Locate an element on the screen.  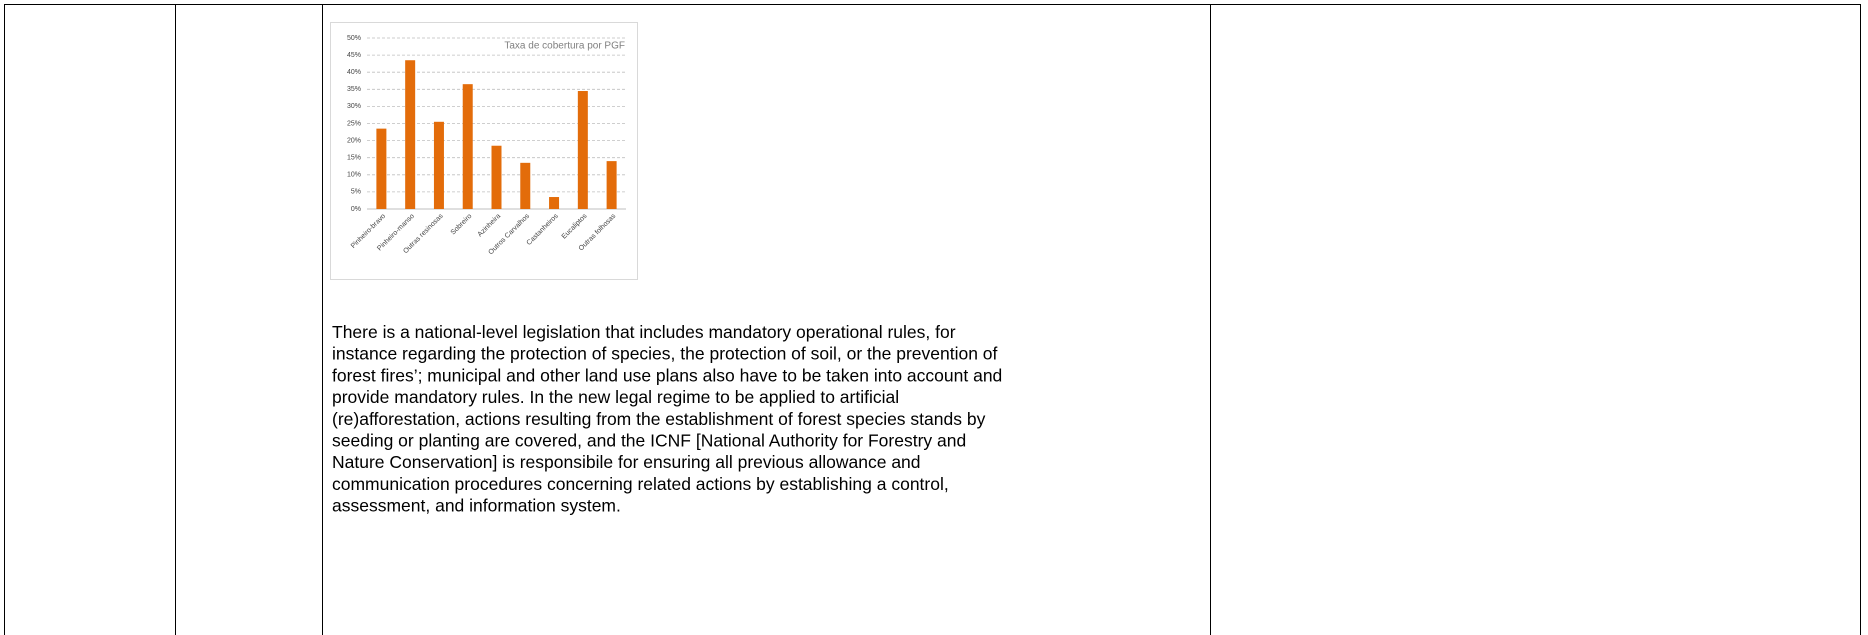
y-tick-label: 35% is located at coordinates (354, 89).